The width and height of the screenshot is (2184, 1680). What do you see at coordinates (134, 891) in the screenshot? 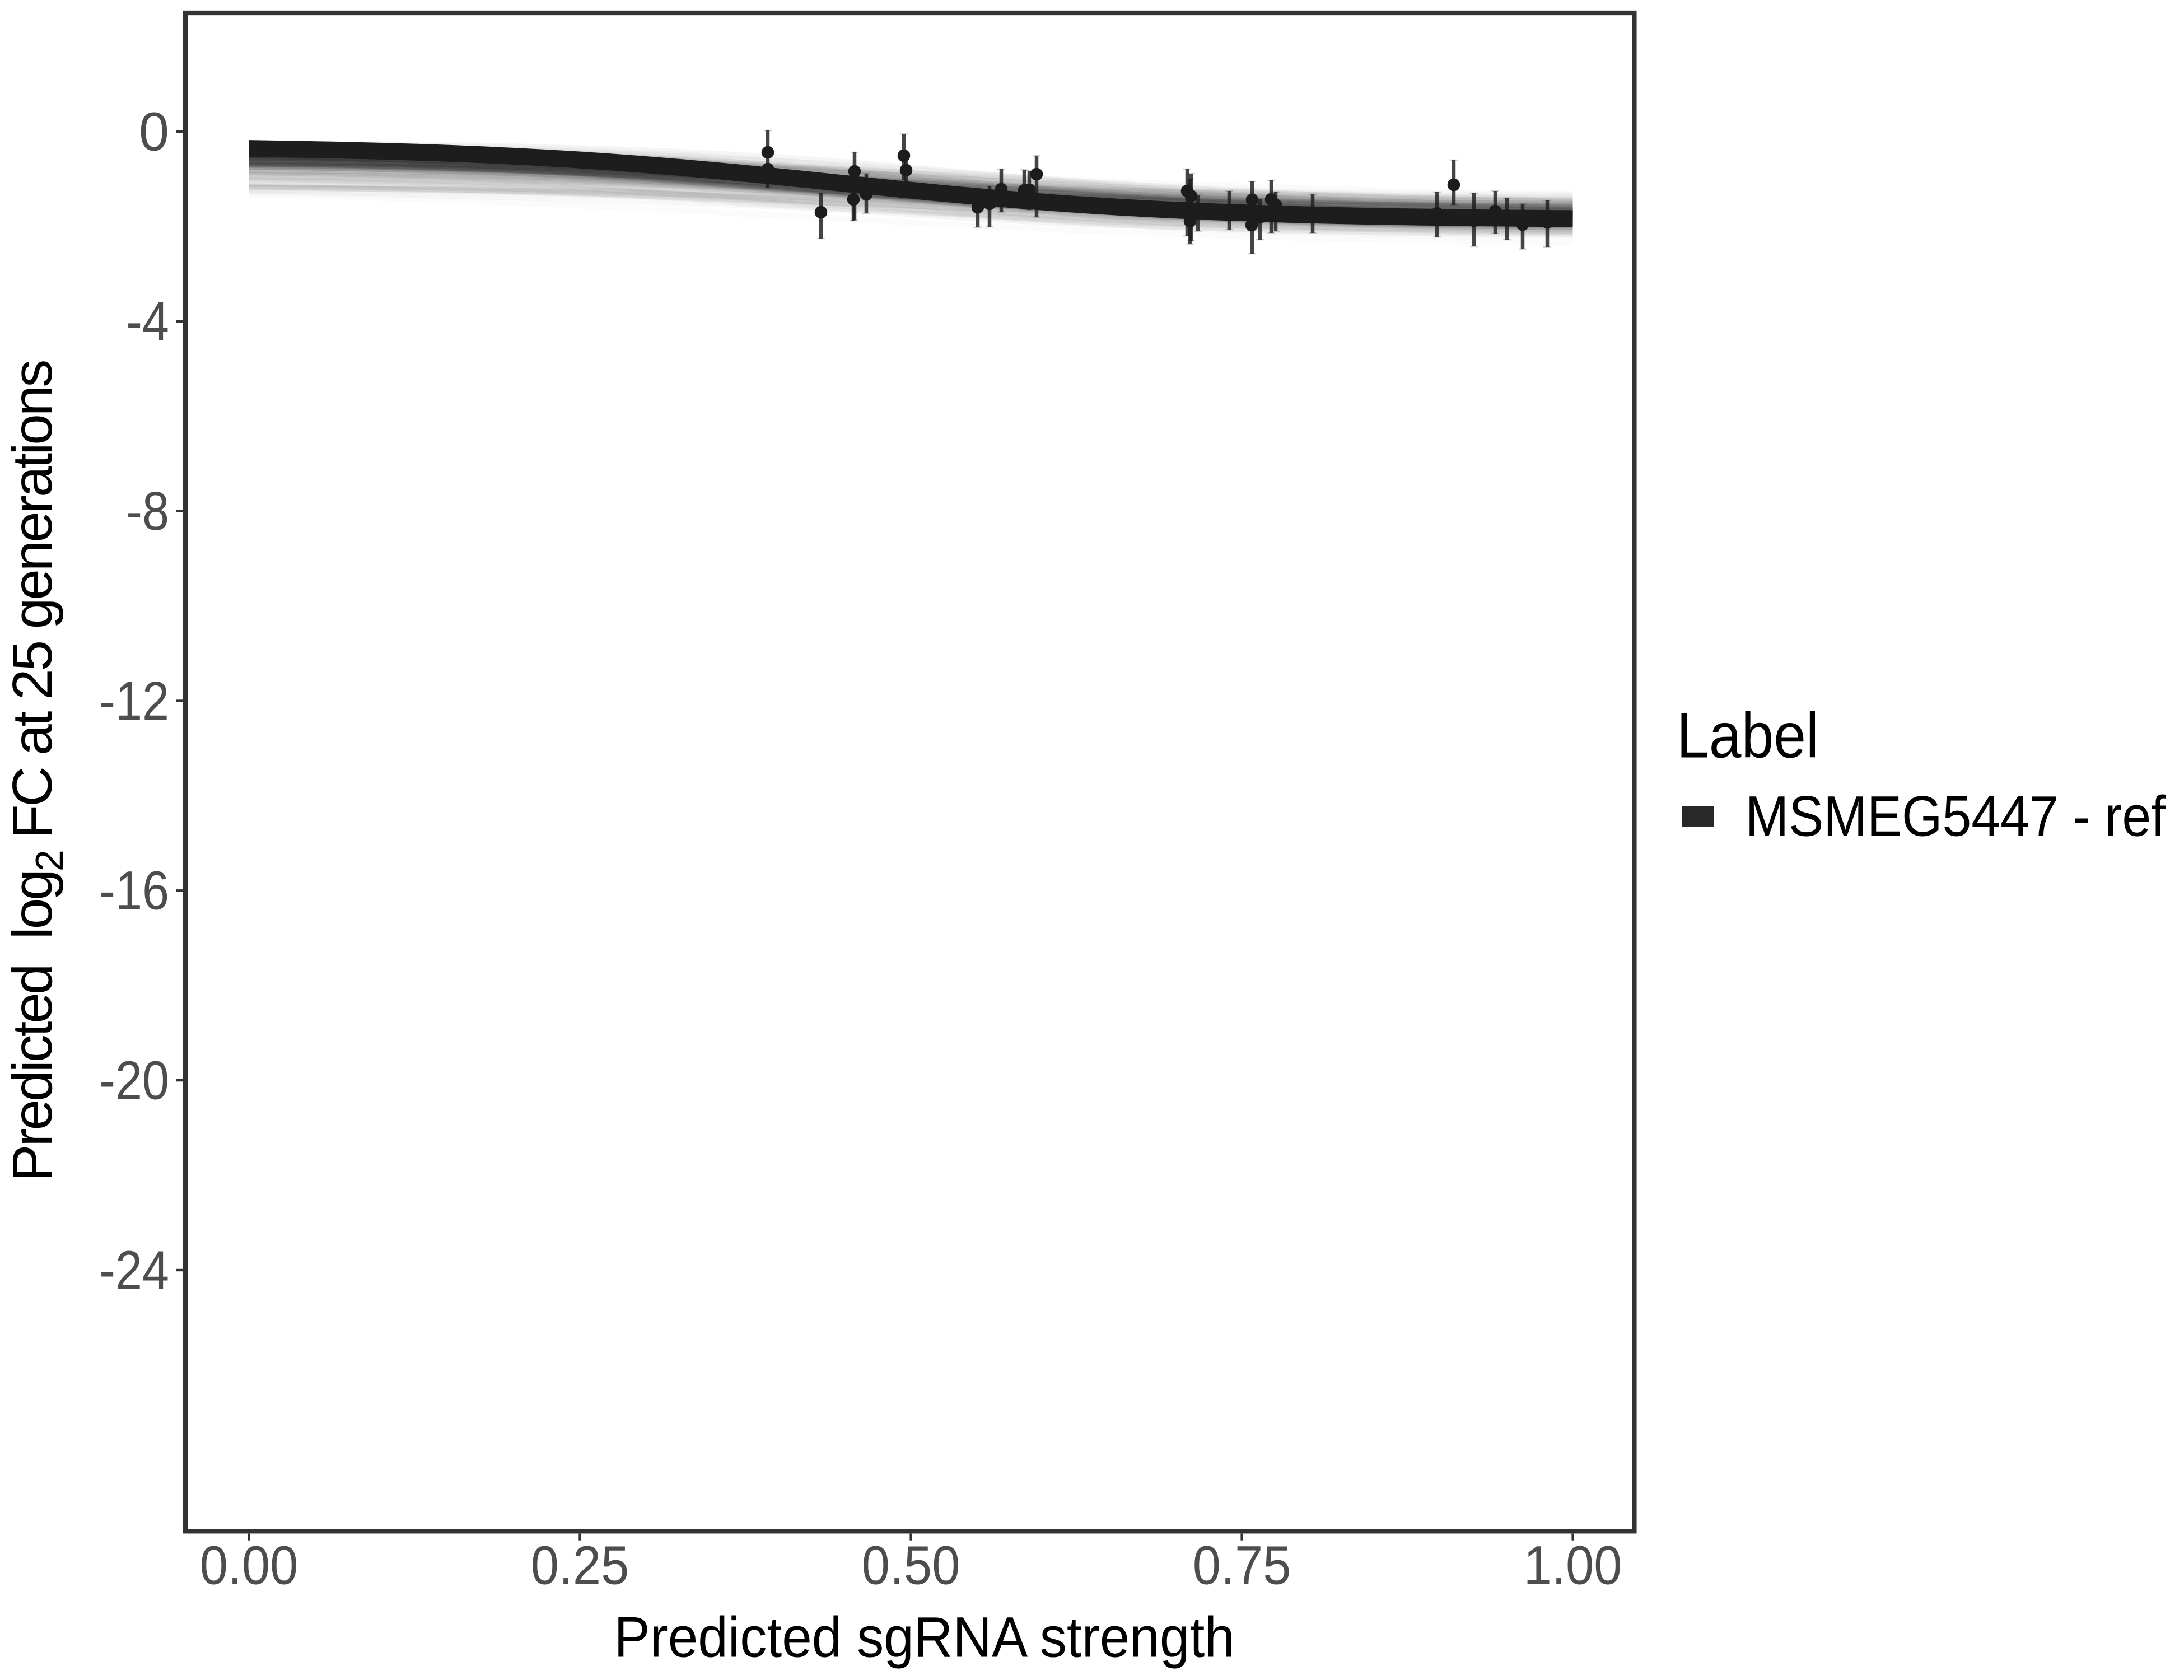
I see `svg-text: -16` at bounding box center [134, 891].